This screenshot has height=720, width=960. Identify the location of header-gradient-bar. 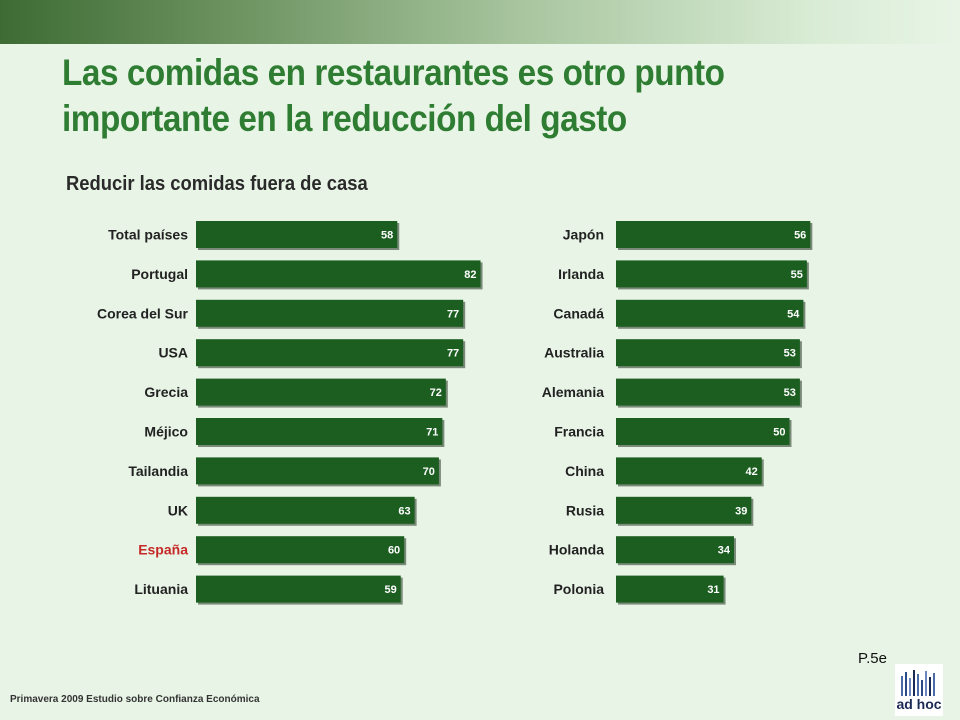
(480, 22).